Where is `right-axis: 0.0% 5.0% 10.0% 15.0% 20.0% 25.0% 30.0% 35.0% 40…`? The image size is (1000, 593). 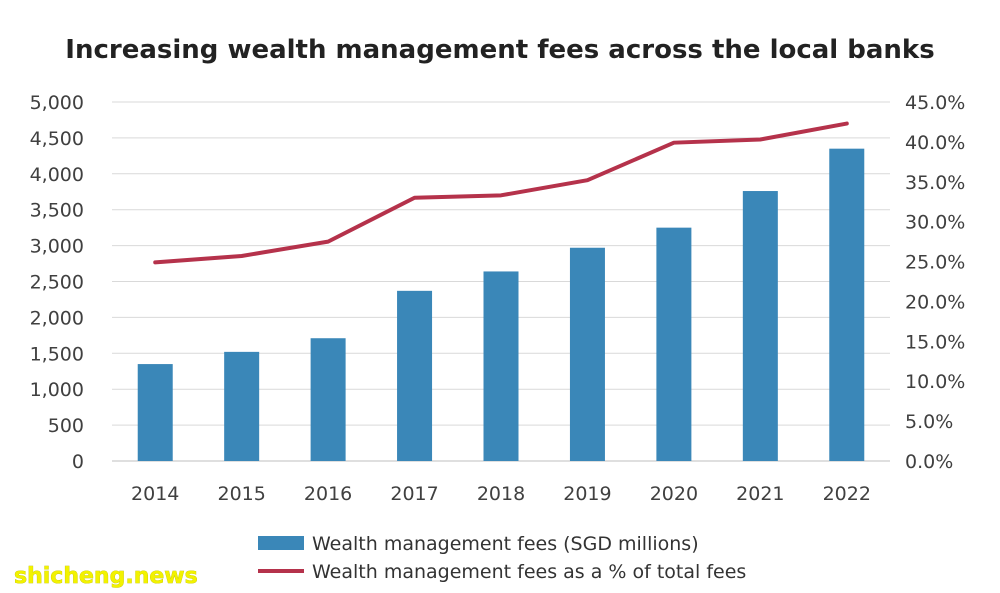
right-axis: 0.0% 5.0% 10.0% 15.0% 20.0% 25.0% 30.0% 35.0% 40… is located at coordinates (935, 282).